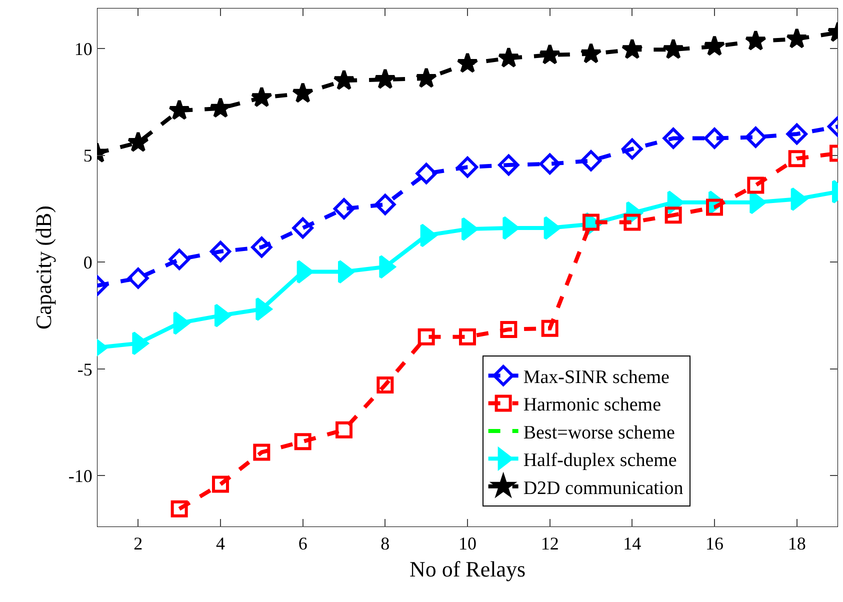 The height and width of the screenshot is (602, 843). I want to click on x-tick-label: 18, so click(797, 544).